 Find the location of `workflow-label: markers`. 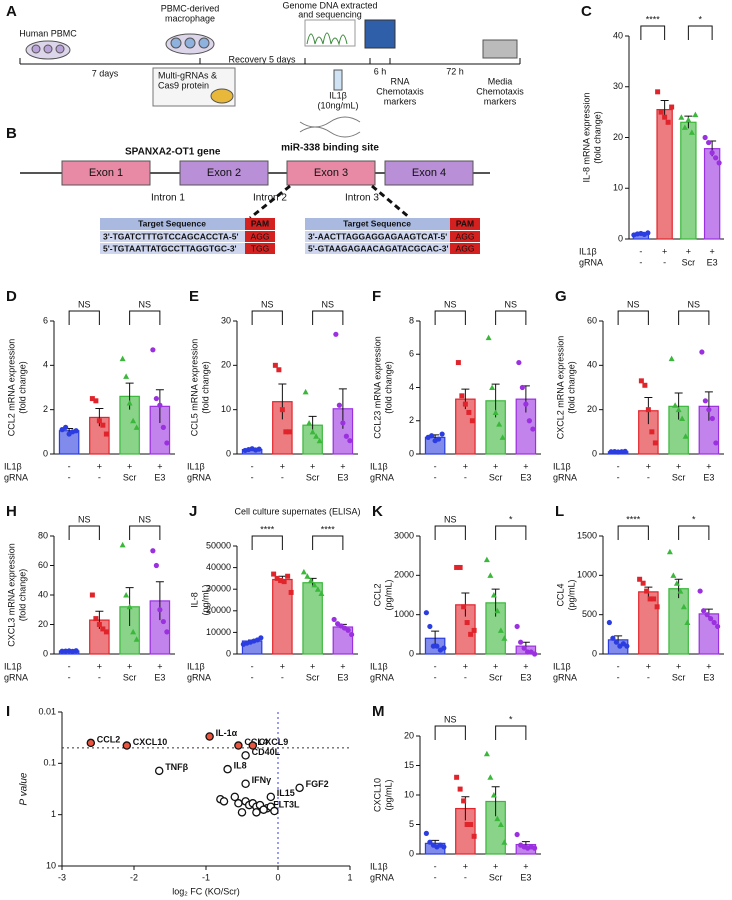

workflow-label: markers is located at coordinates (400, 101).